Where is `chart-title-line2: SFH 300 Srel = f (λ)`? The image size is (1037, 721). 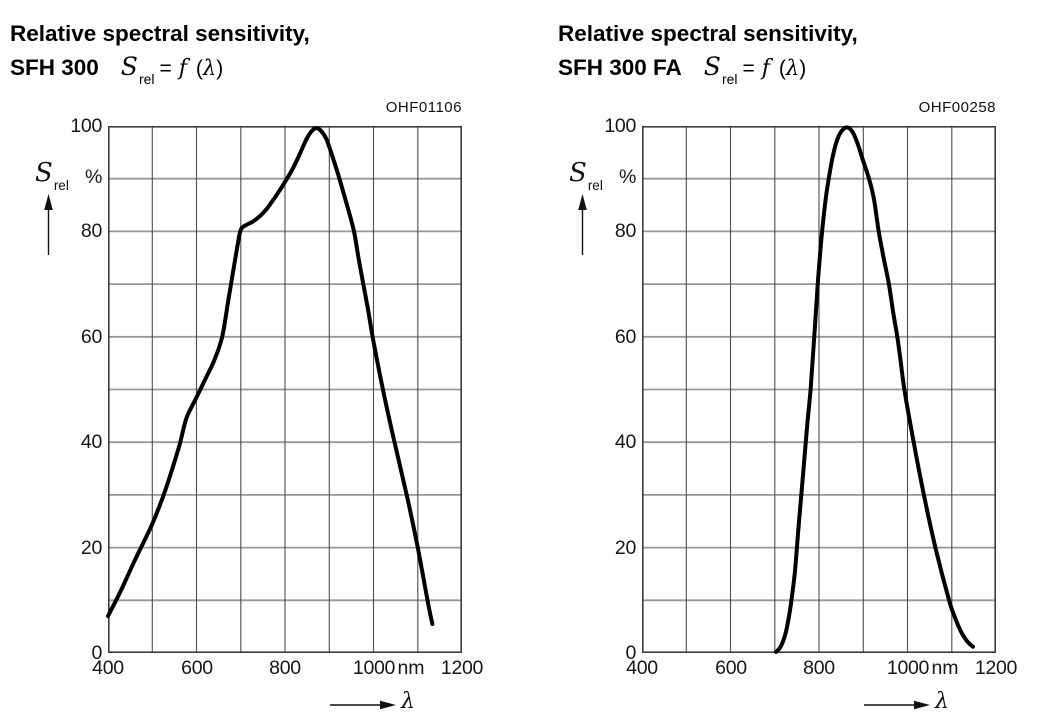 chart-title-line2: SFH 300 Srel = f (λ) is located at coordinates (160, 71).